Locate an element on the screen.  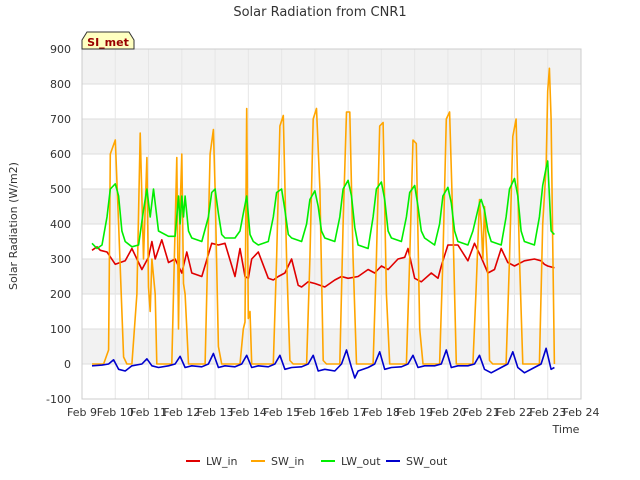
x-axis-label: Time is located at coordinates (566, 429).